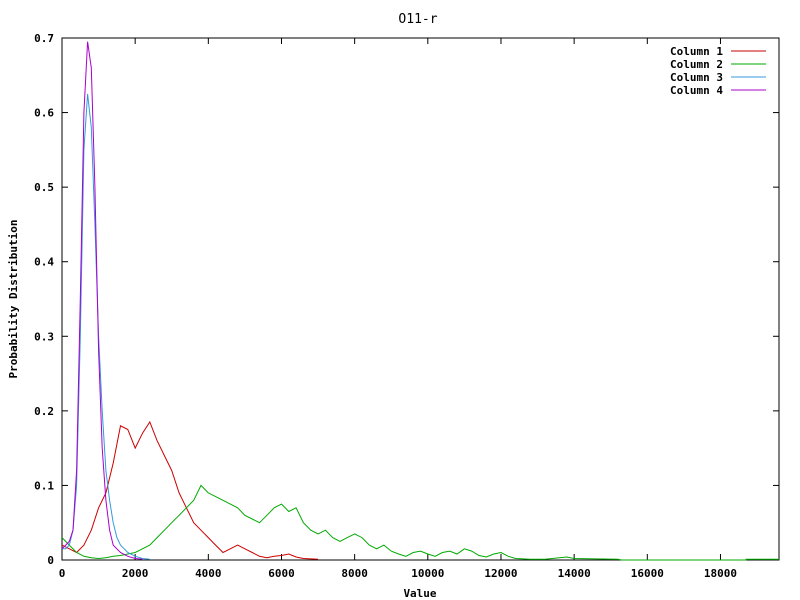  I want to click on y-tick-label: 0.2, so click(44, 411).